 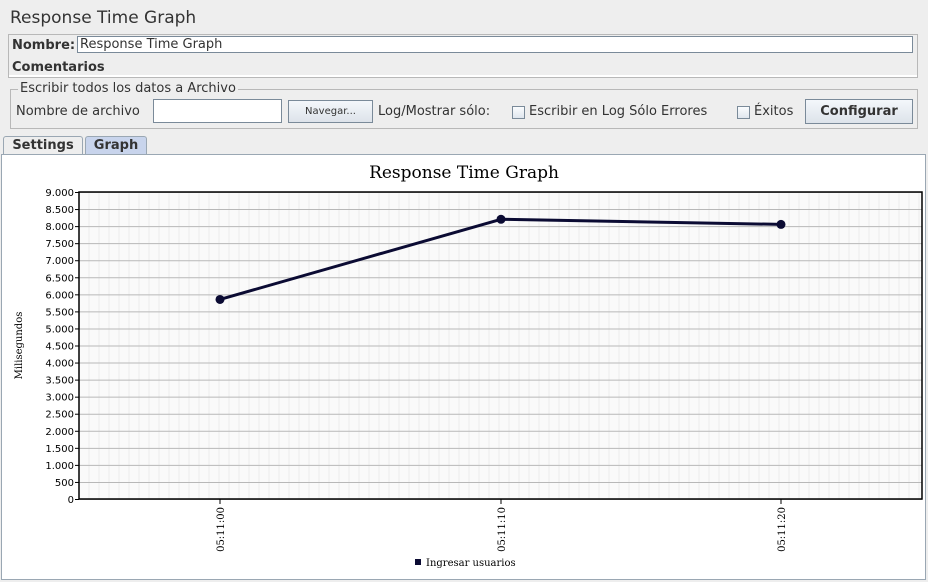 What do you see at coordinates (59, 432) in the screenshot?
I see `y-tick-label: 2.000` at bounding box center [59, 432].